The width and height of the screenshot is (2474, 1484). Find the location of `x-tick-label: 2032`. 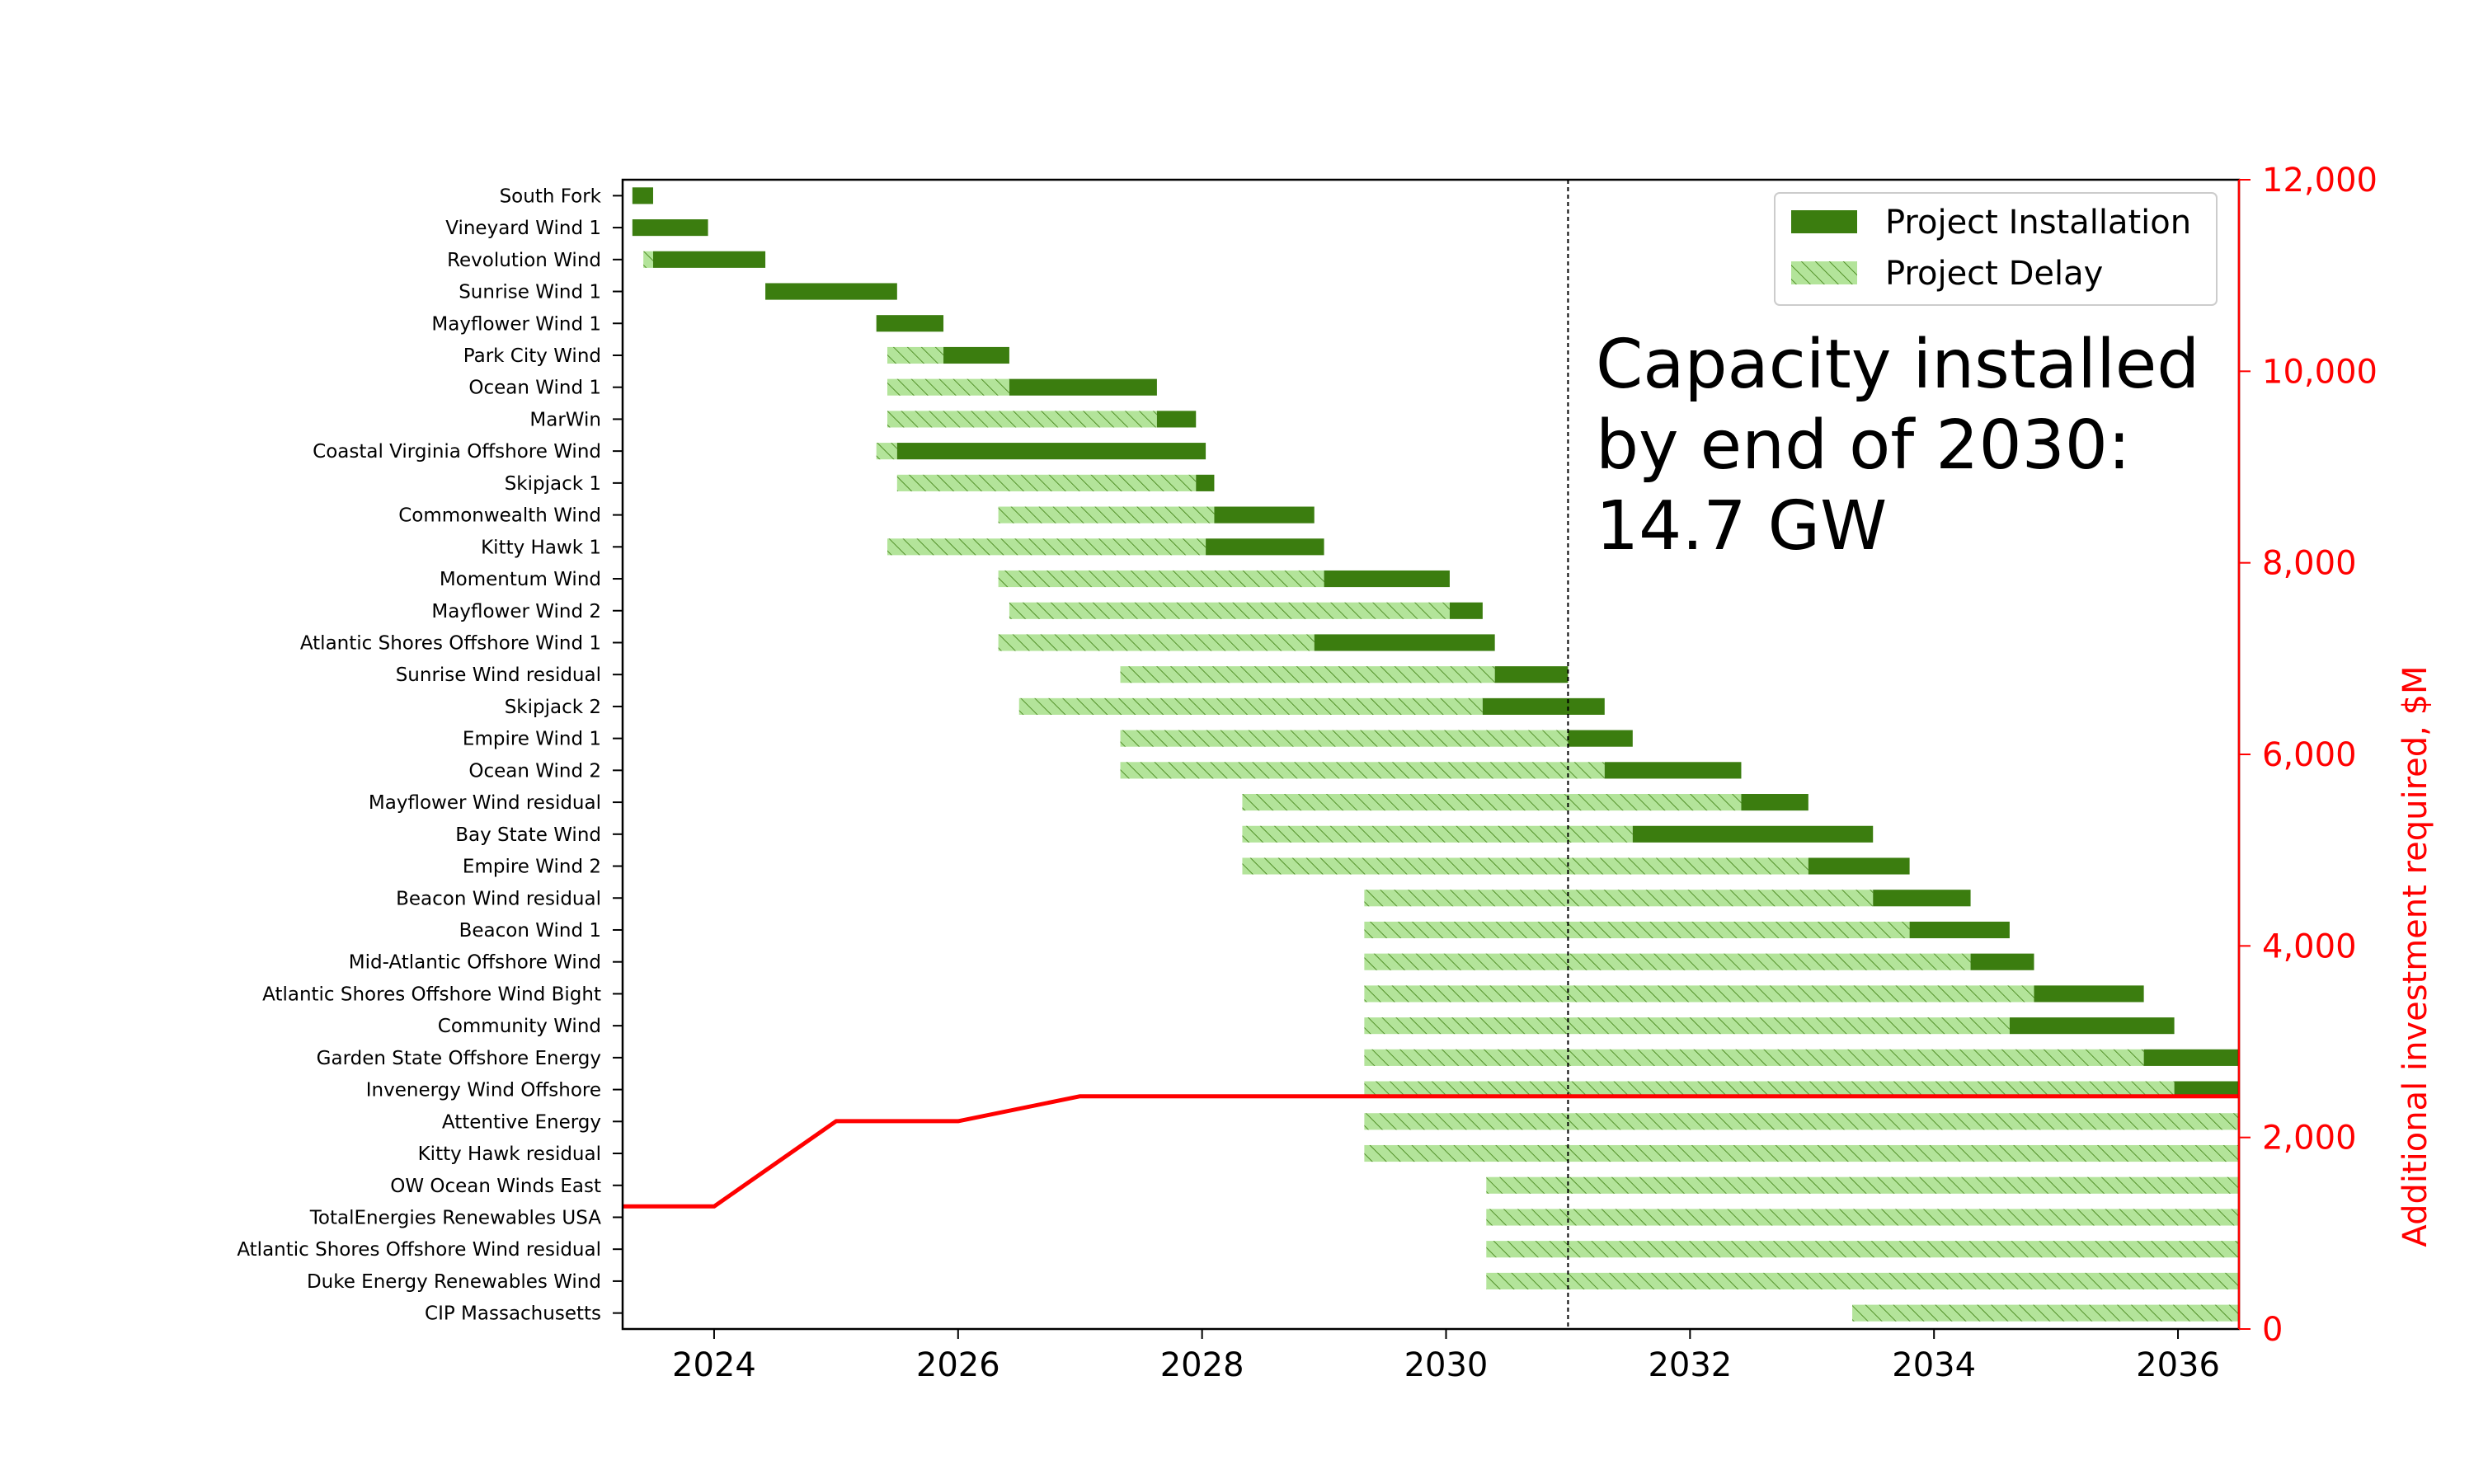

x-tick-label: 2032 is located at coordinates (1690, 1365).